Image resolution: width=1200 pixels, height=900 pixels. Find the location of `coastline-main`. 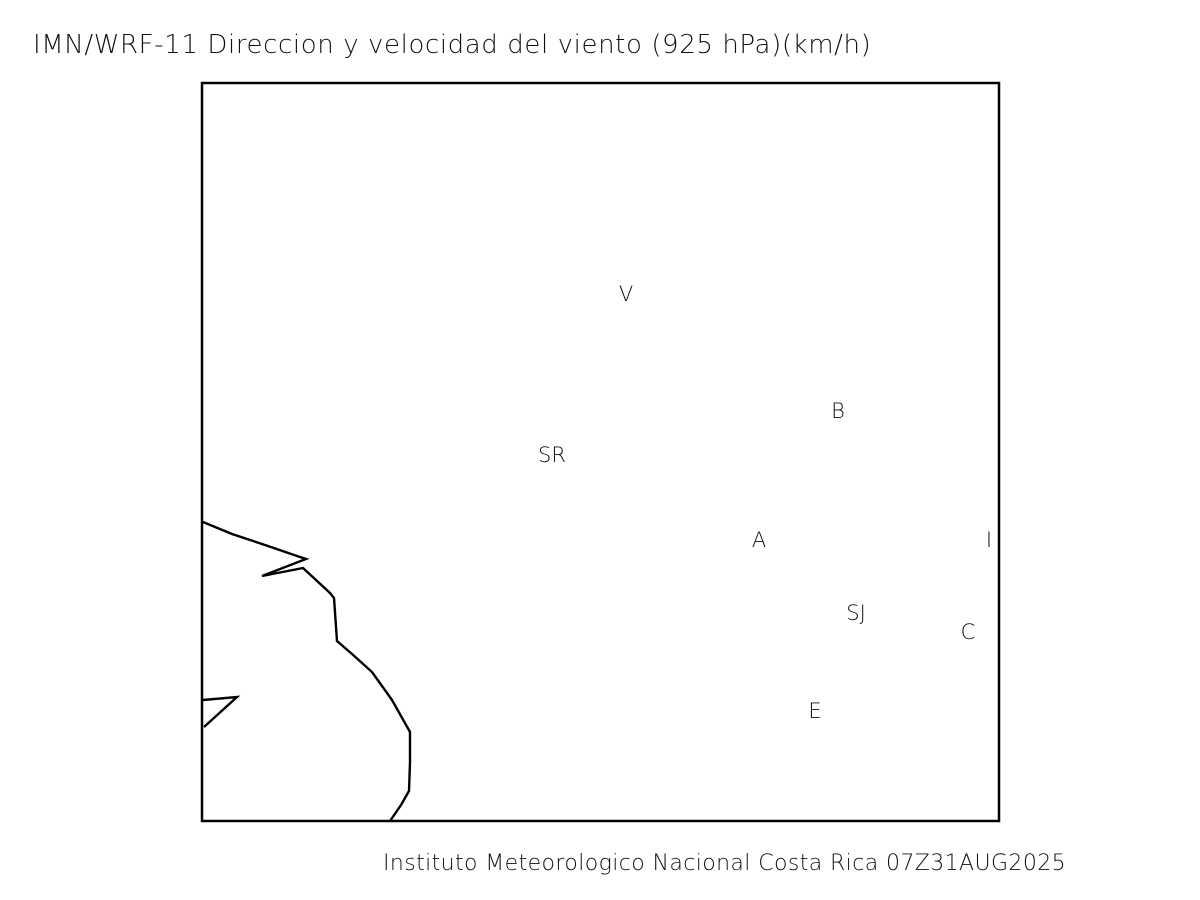

coastline-main is located at coordinates (307, 671).